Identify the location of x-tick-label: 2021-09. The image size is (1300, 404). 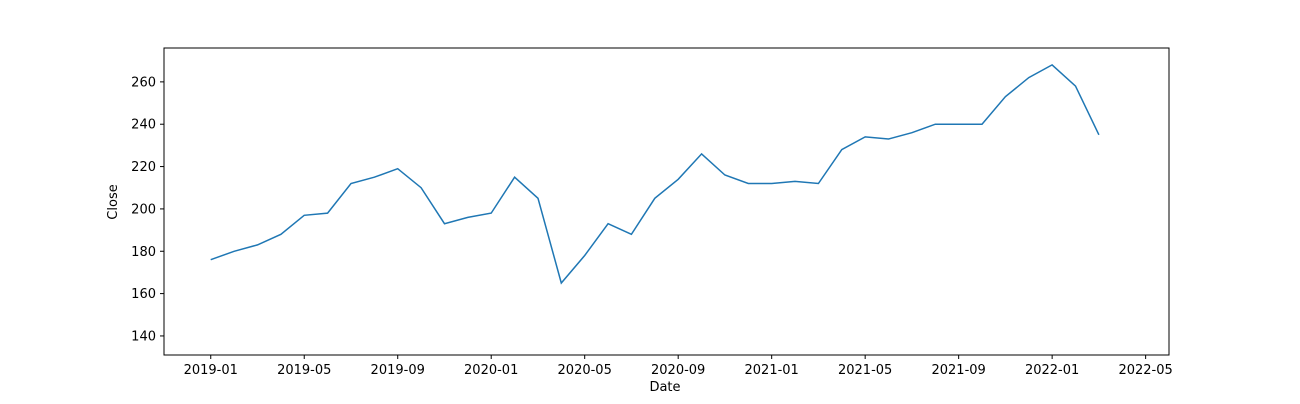
(958, 370).